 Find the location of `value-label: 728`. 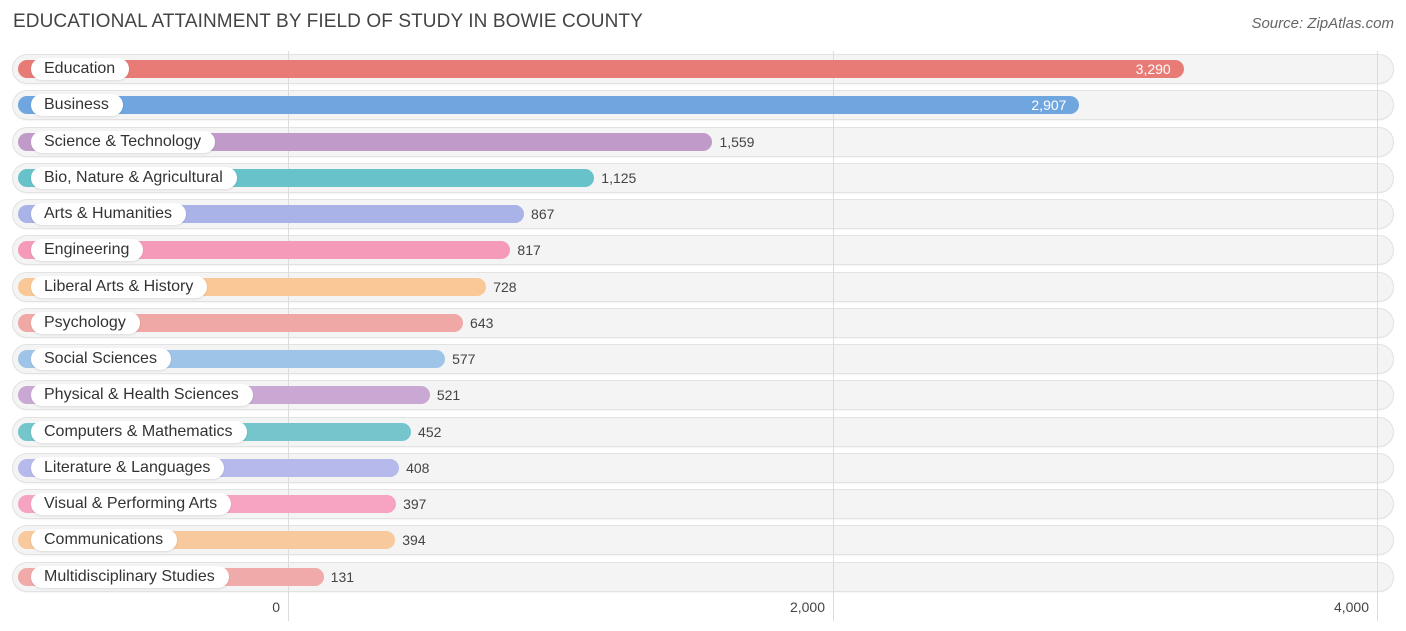

value-label: 728 is located at coordinates (505, 286).